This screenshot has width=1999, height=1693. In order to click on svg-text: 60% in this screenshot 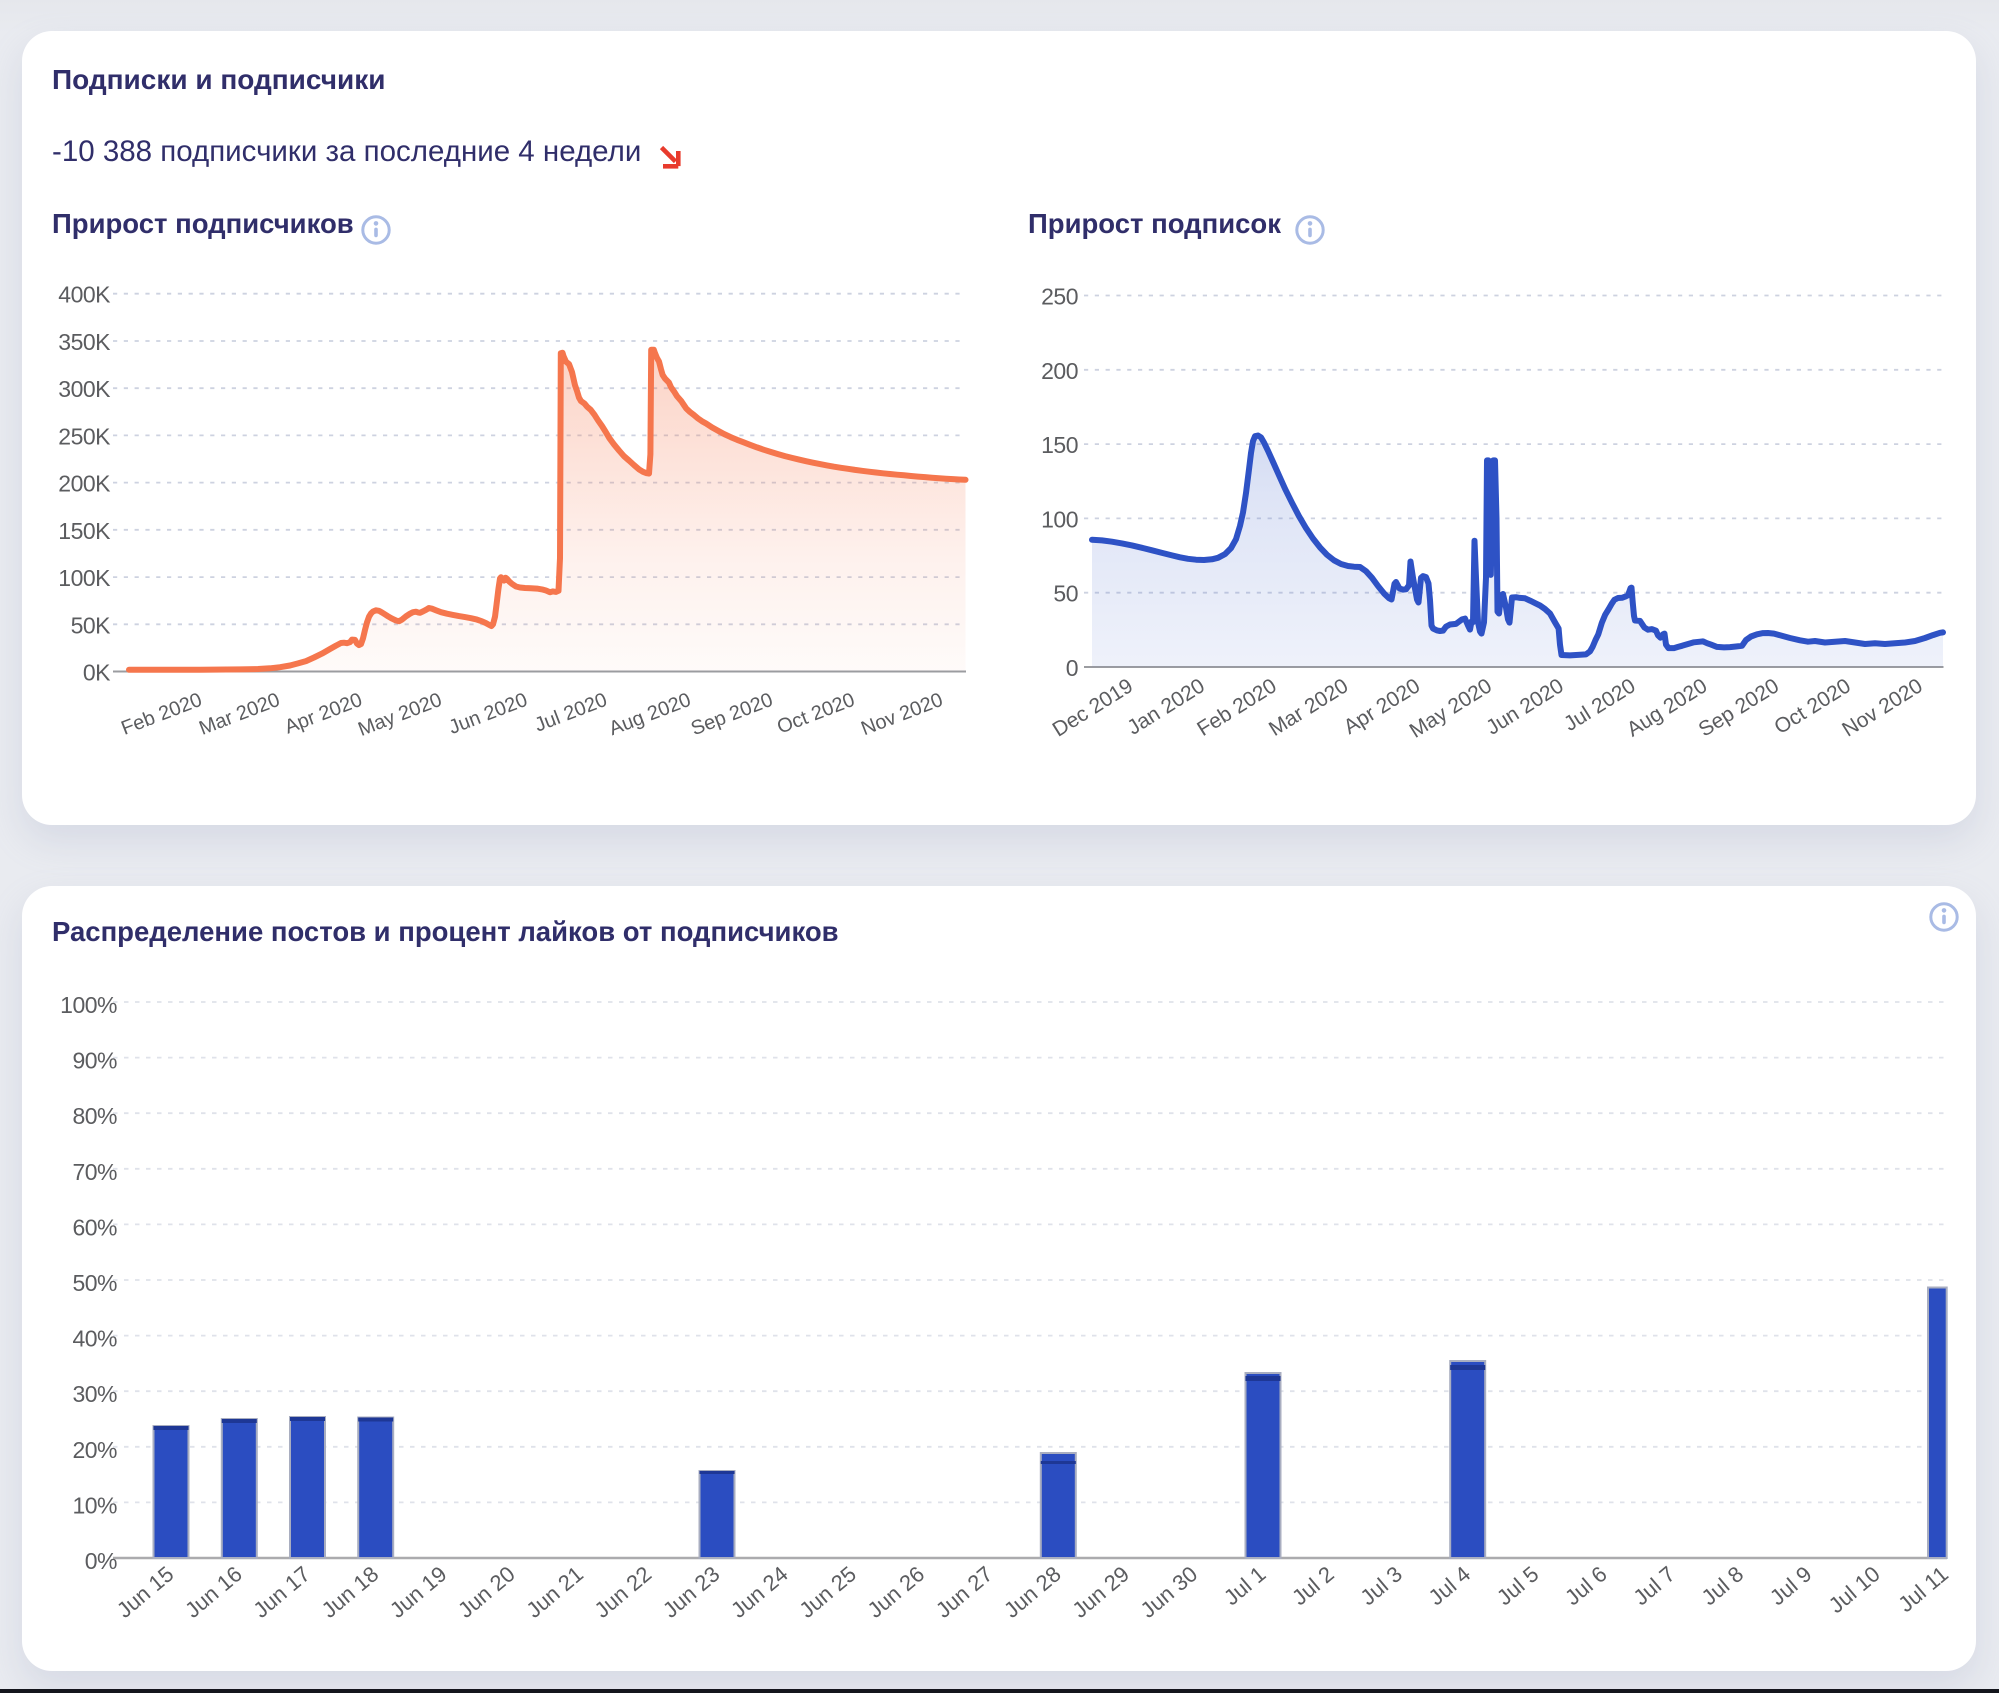, I will do `click(94, 1227)`.